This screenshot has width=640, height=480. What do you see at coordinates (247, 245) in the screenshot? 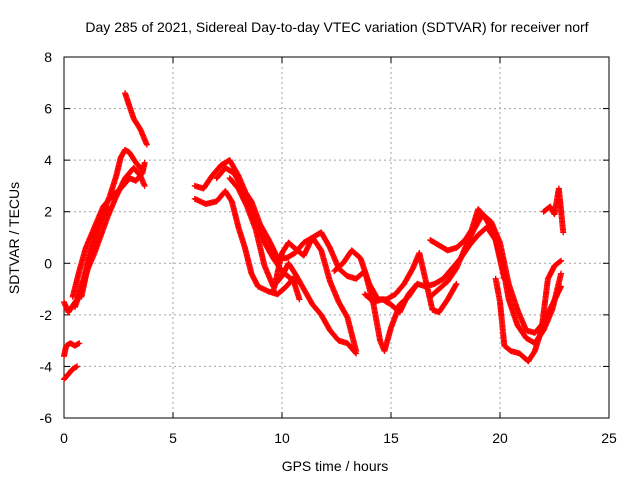
I see `series-track-i` at bounding box center [247, 245].